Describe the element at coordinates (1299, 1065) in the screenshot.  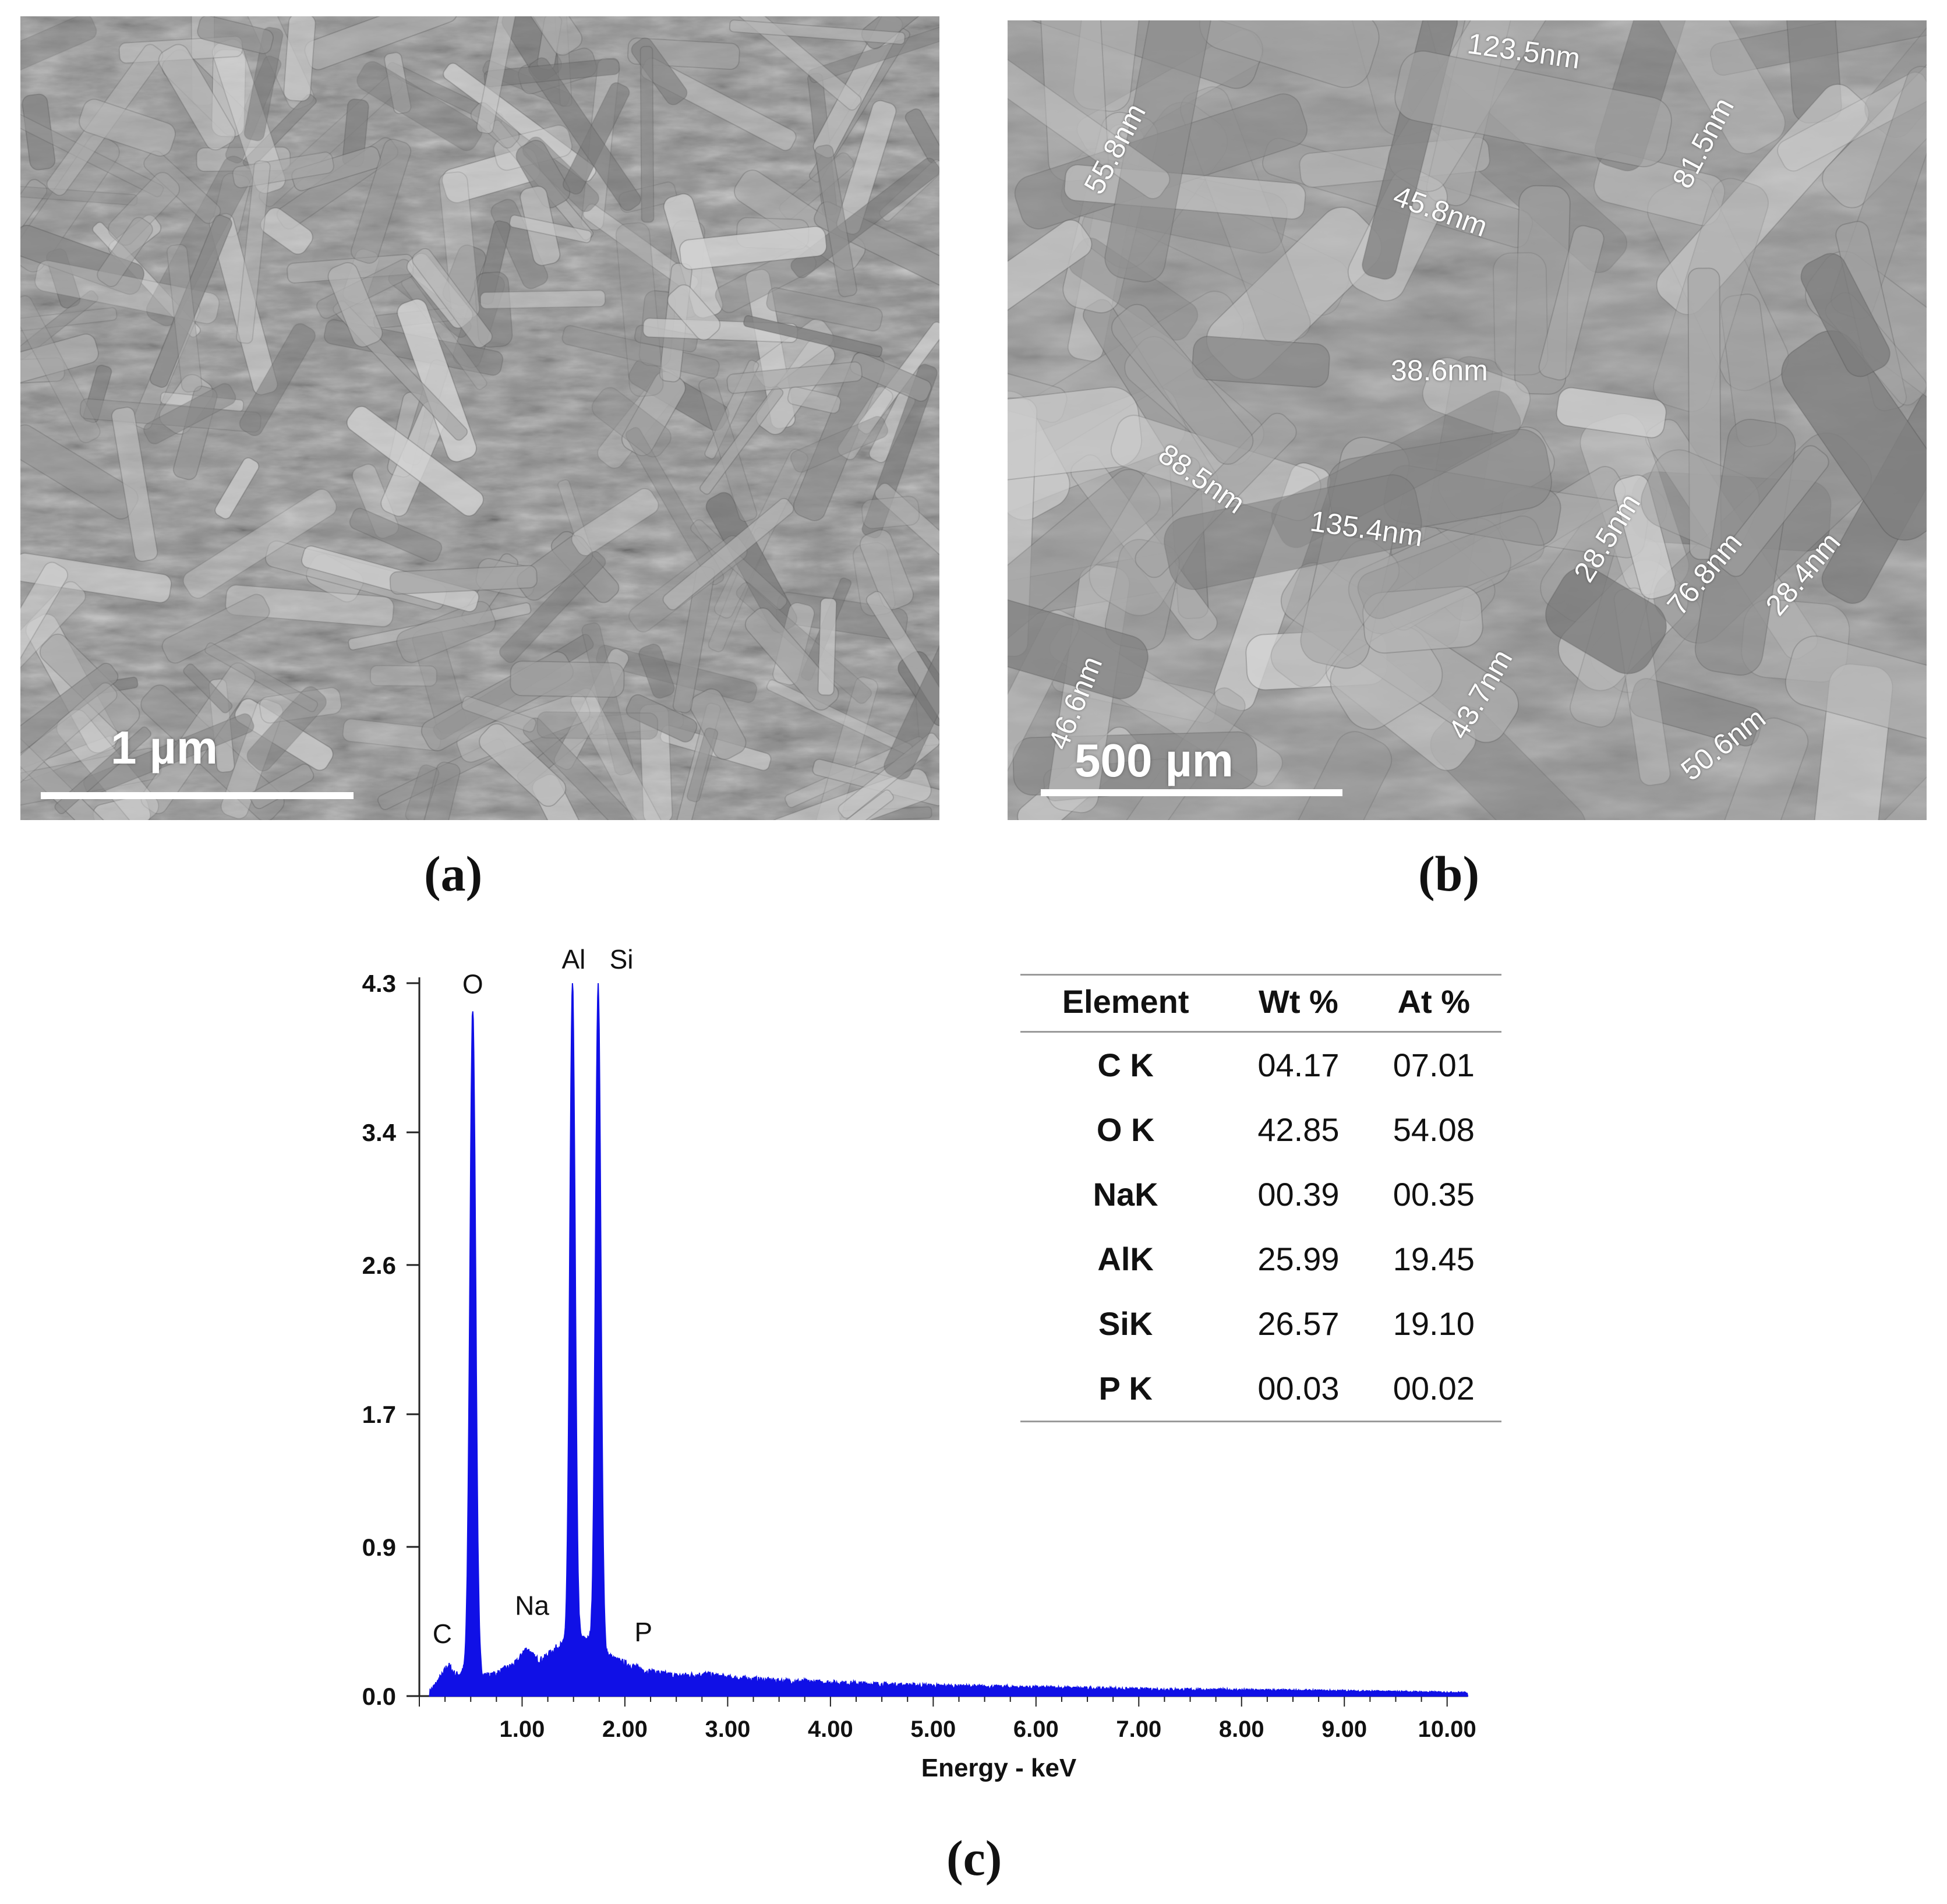
I see `wt-cell: 04.17` at that location.